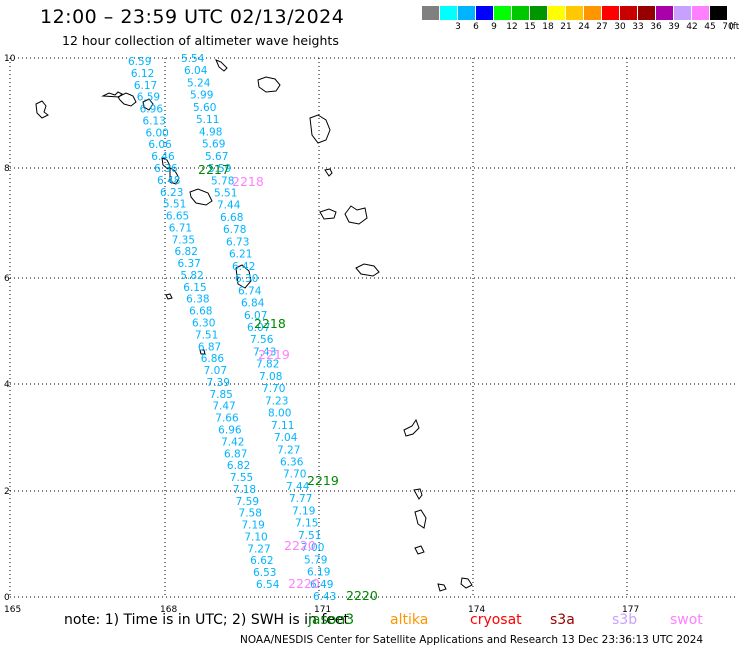 This screenshot has width=740, height=650. I want to click on legend-tick-label: 15, so click(530, 27).